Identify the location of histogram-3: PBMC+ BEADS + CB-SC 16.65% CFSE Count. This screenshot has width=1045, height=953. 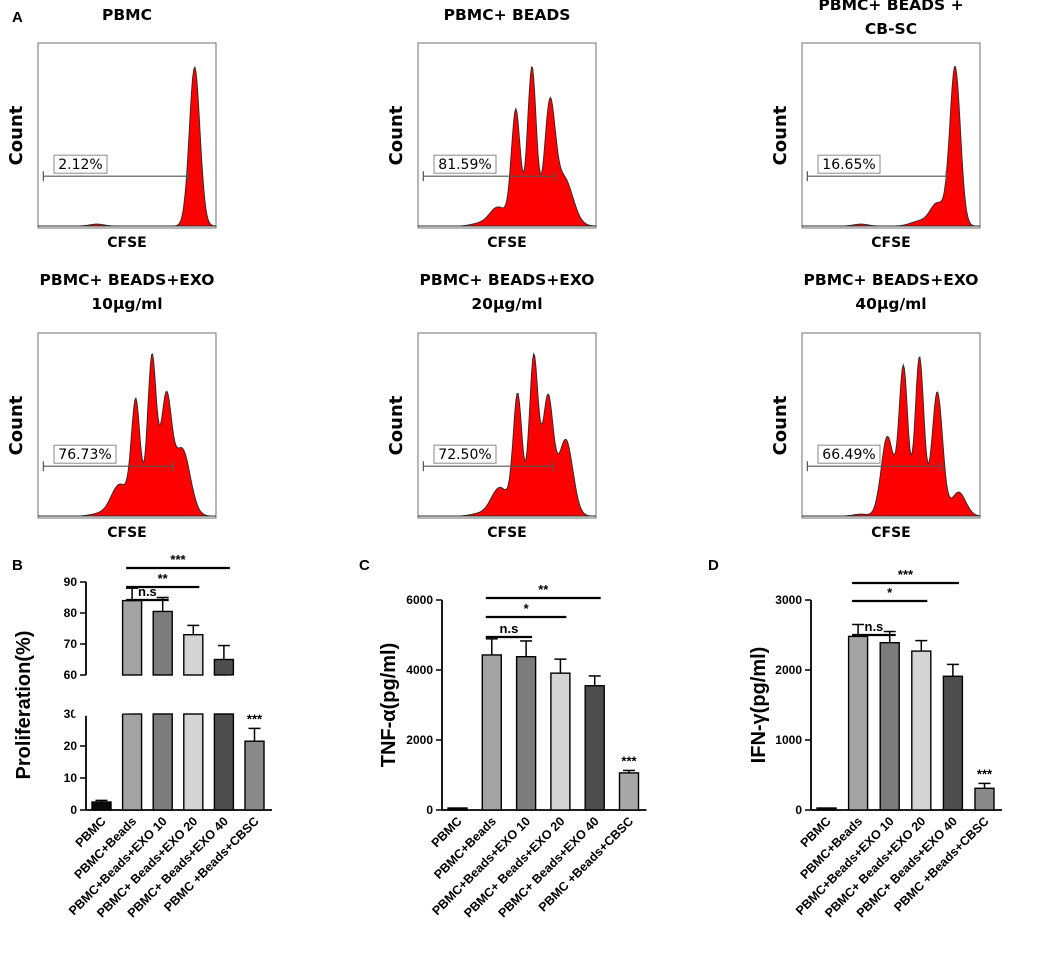
(875, 125).